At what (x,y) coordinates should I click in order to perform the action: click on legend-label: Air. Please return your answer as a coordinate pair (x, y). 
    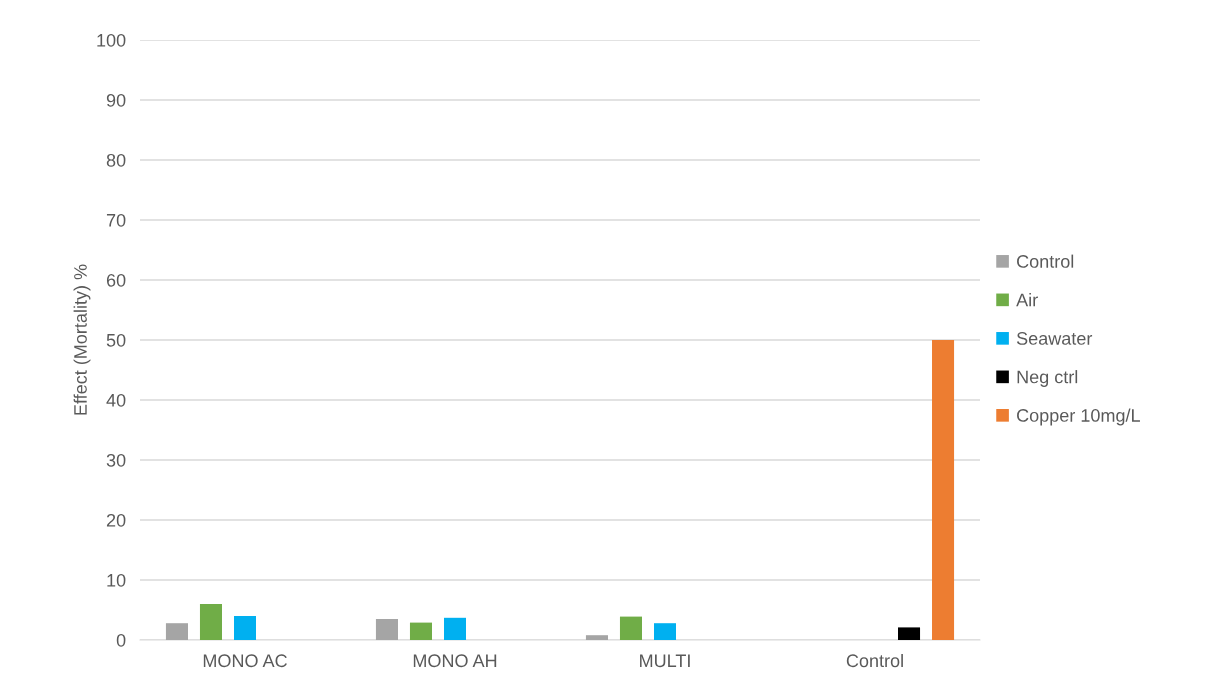
    Looking at the image, I should click on (1027, 300).